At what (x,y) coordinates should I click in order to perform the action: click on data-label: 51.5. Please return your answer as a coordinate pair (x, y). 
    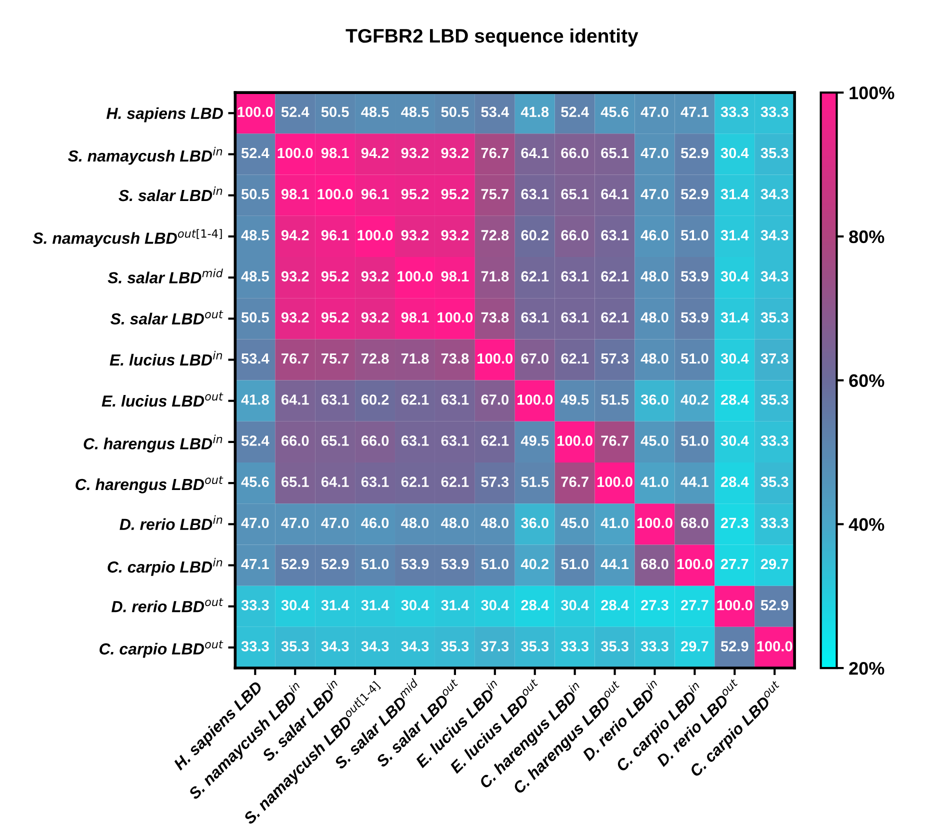
    Looking at the image, I should click on (535, 481).